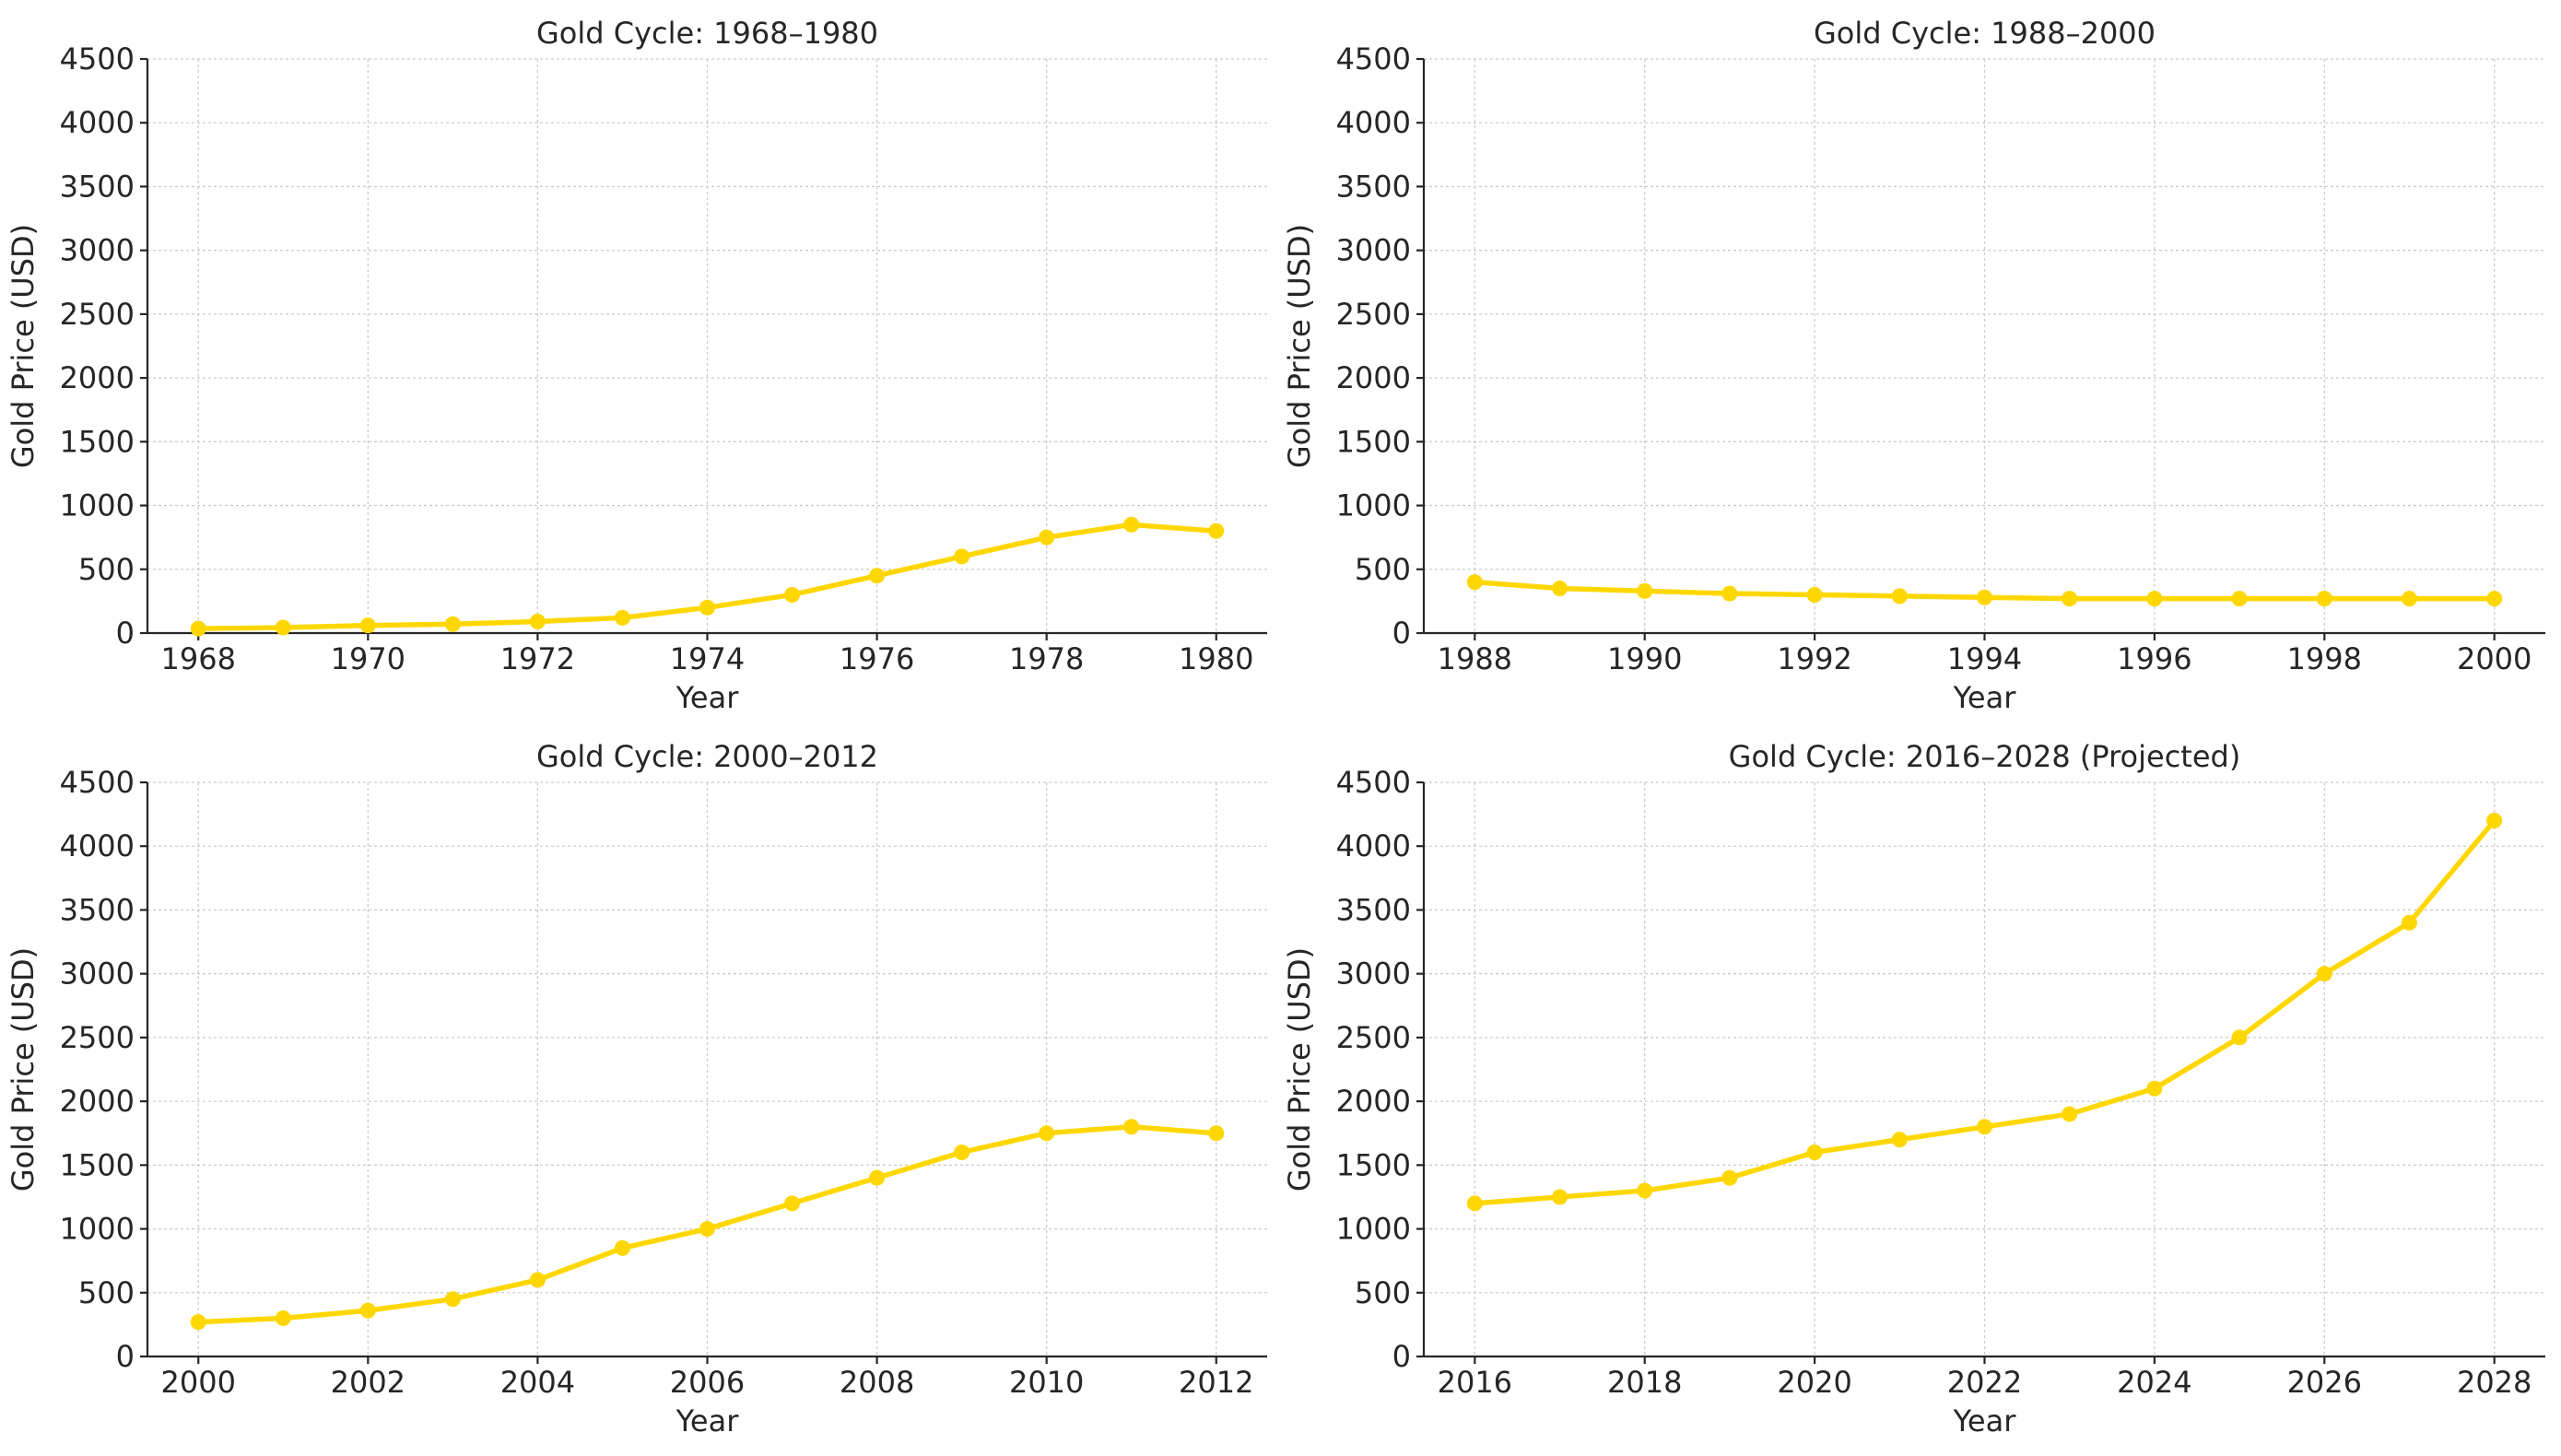  Describe the element at coordinates (877, 1382) in the screenshot. I see `x-tick-label: 2008` at that location.